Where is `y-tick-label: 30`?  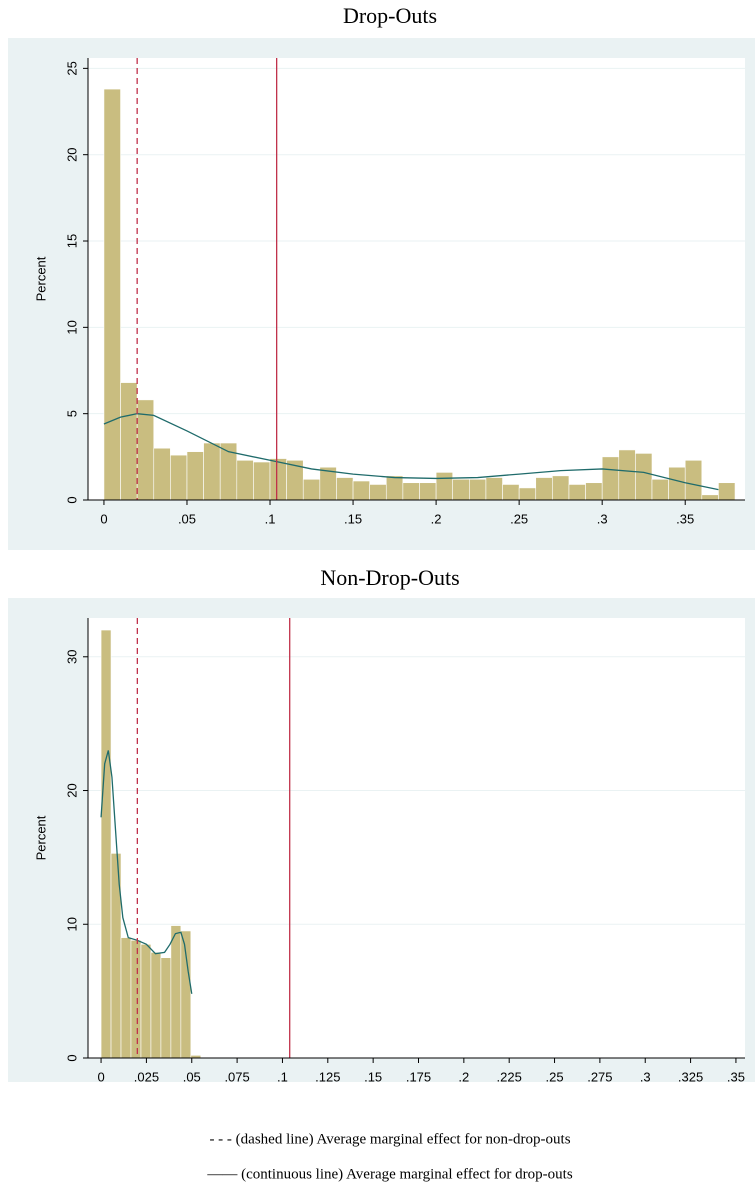 y-tick-label: 30 is located at coordinates (71, 657).